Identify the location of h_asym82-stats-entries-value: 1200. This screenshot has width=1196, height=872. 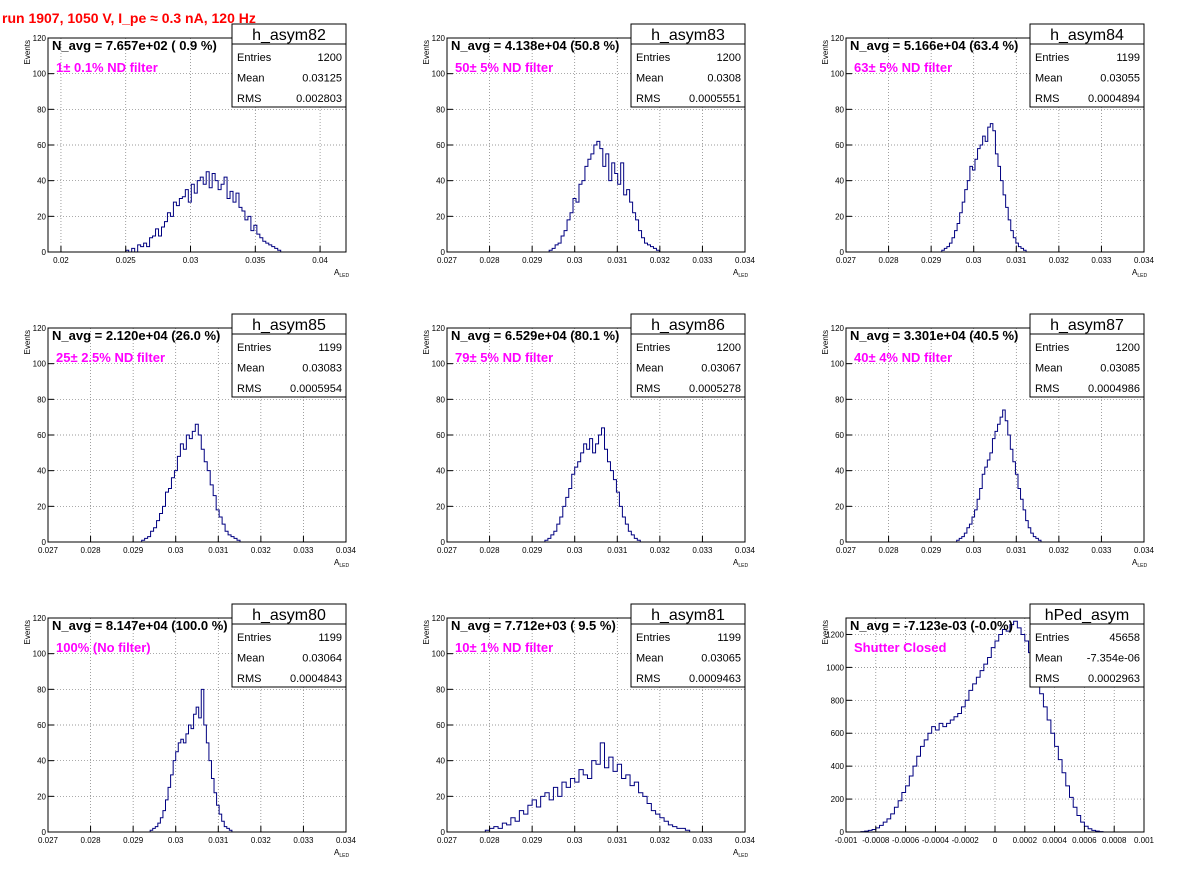
(330, 58).